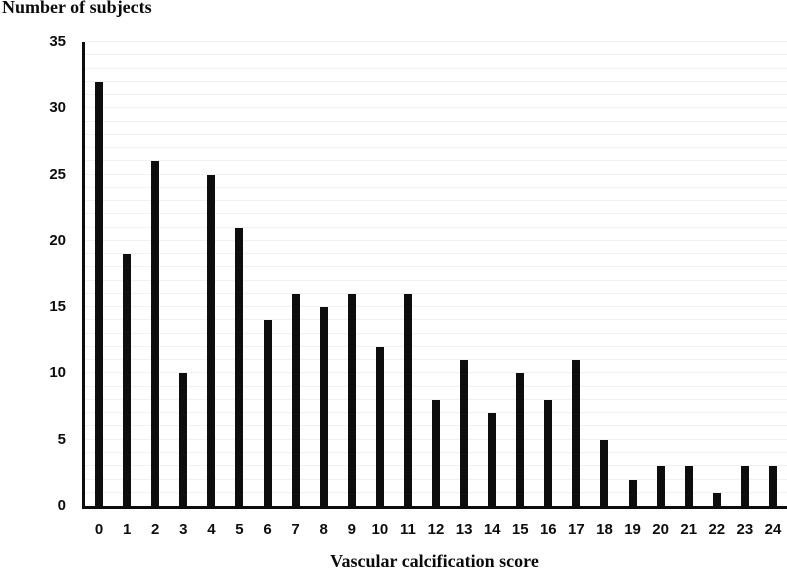 This screenshot has width=787, height=578. What do you see at coordinates (773, 529) in the screenshot?
I see `x-tick-24: 24` at bounding box center [773, 529].